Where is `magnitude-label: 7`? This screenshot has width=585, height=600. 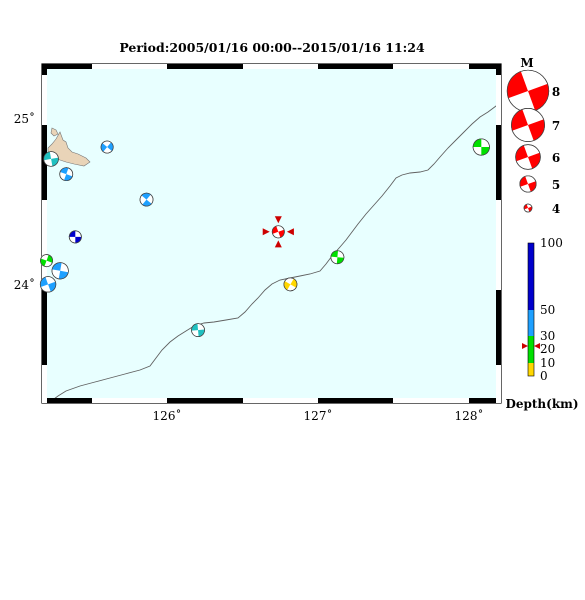
magnitude-label: 7 is located at coordinates (556, 126).